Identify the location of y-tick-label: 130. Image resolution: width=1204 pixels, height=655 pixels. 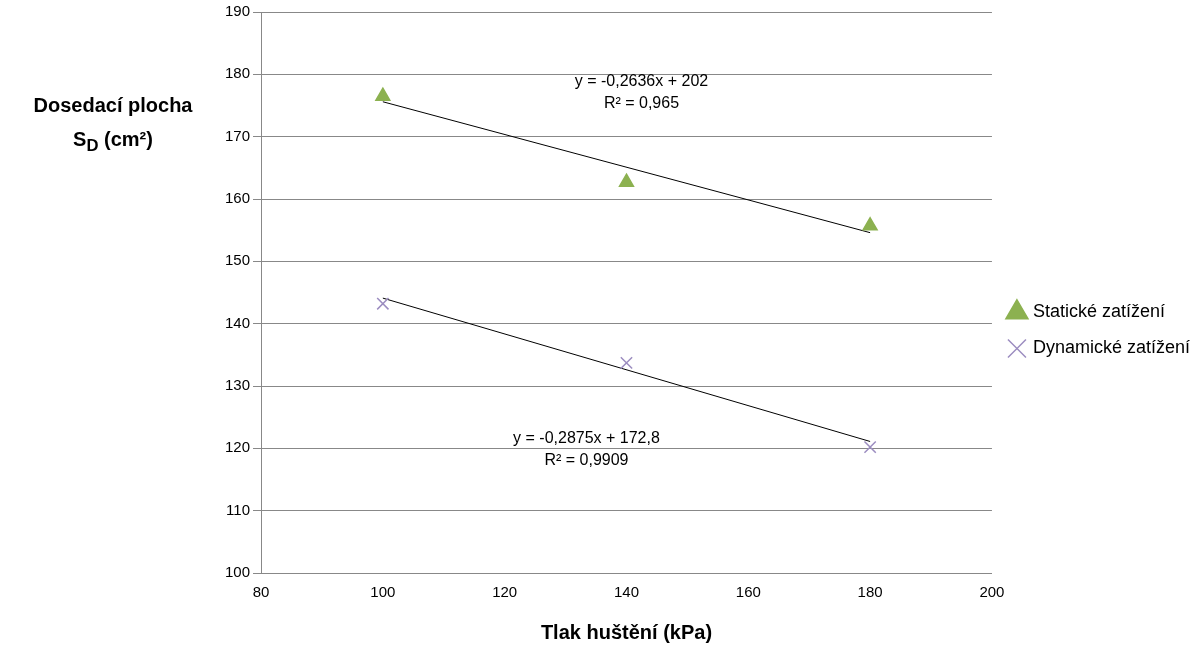
(238, 385).